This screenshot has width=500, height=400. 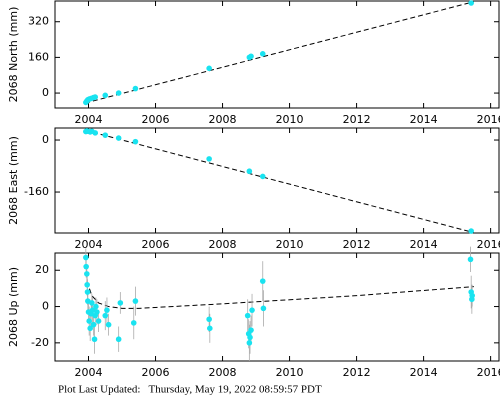 I want to click on y-tick-label: -160, so click(x=36, y=191).